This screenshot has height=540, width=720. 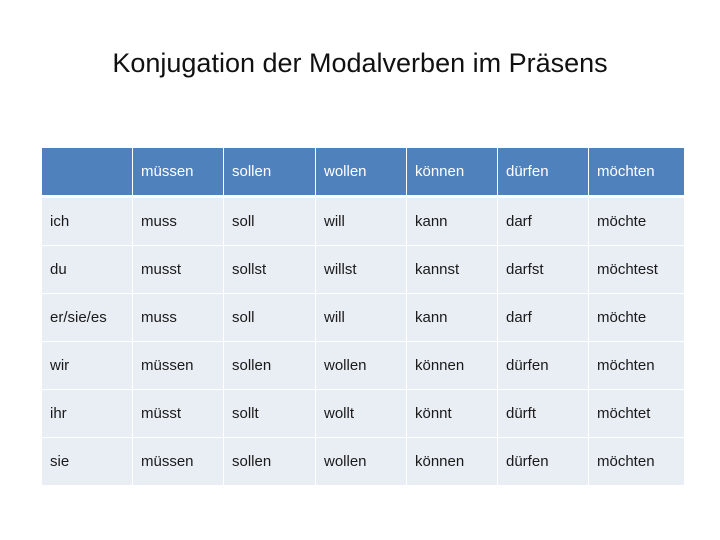 I want to click on table-cell: könnt, so click(x=452, y=414).